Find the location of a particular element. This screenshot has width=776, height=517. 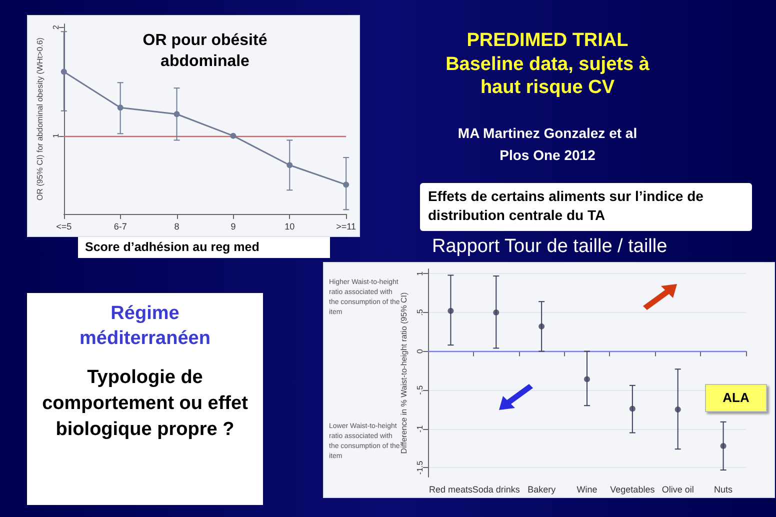

x-axis-title: Score d’adhésion au reg med is located at coordinates (204, 247).